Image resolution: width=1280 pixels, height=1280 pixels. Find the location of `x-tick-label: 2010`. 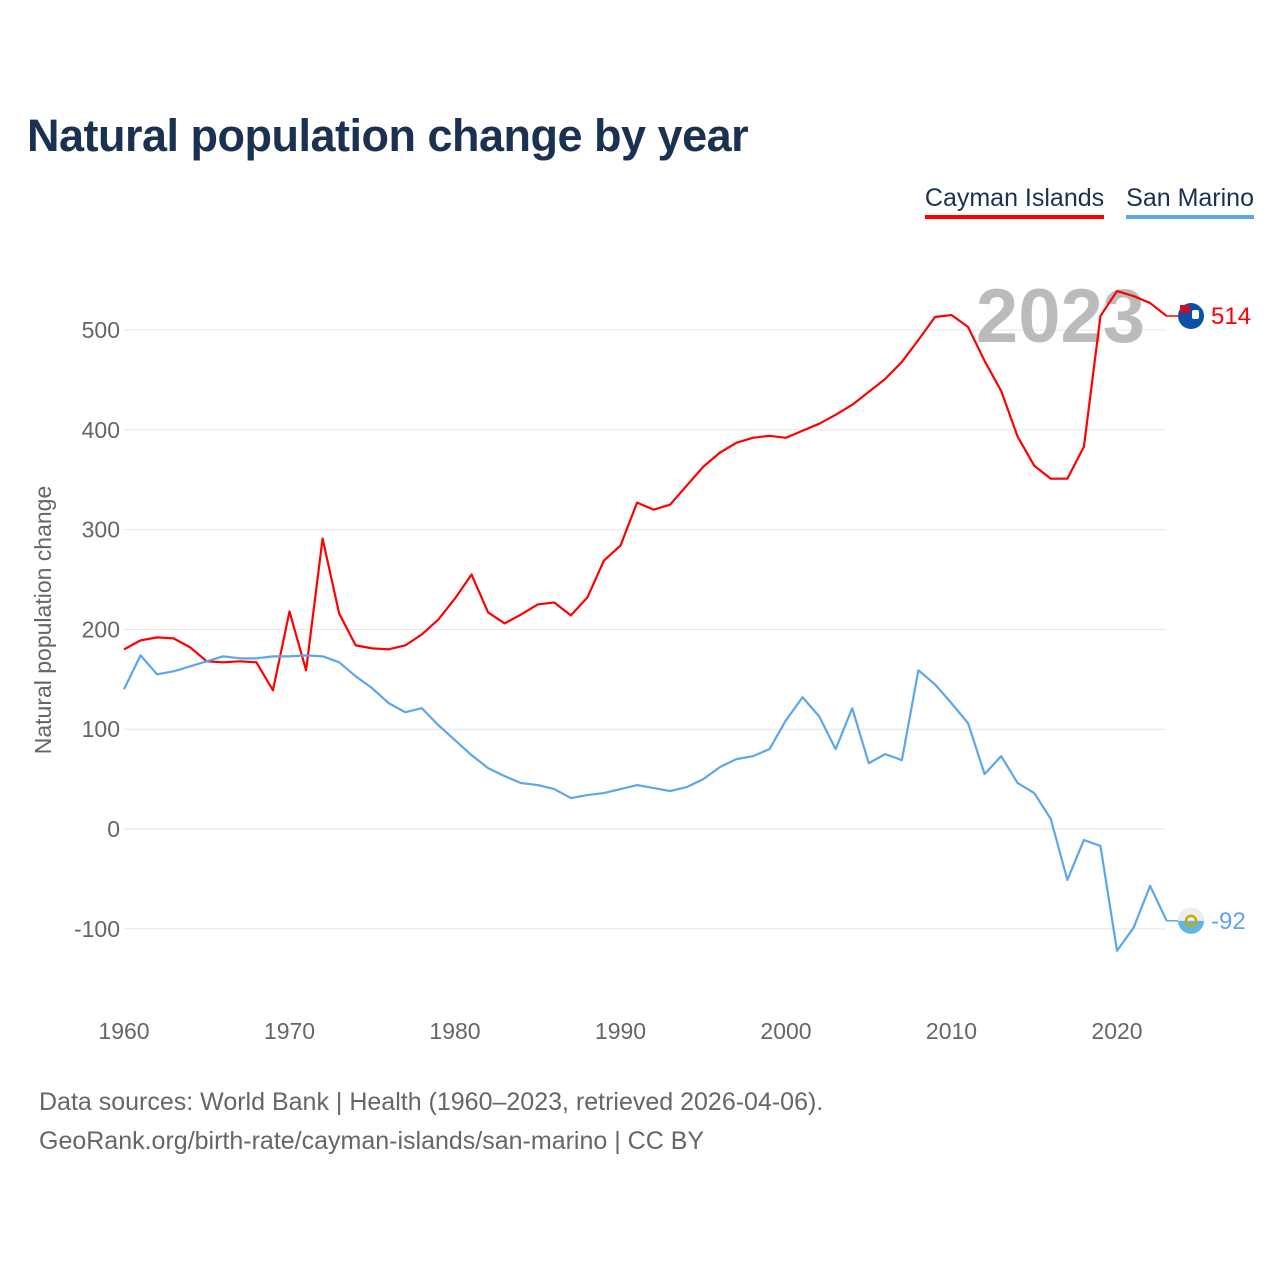

x-tick-label: 2010 is located at coordinates (951, 1031).